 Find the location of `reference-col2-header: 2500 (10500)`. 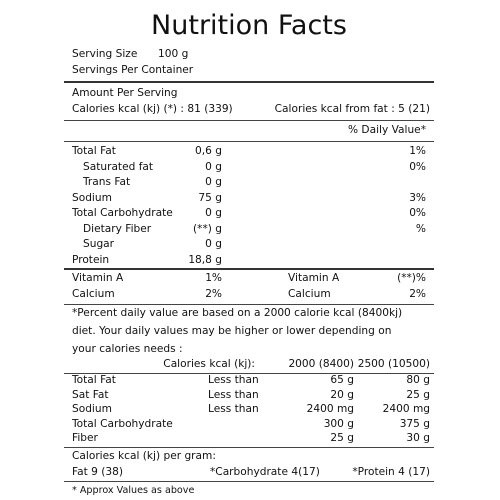

reference-col2-header: 2500 (10500) is located at coordinates (393, 364).